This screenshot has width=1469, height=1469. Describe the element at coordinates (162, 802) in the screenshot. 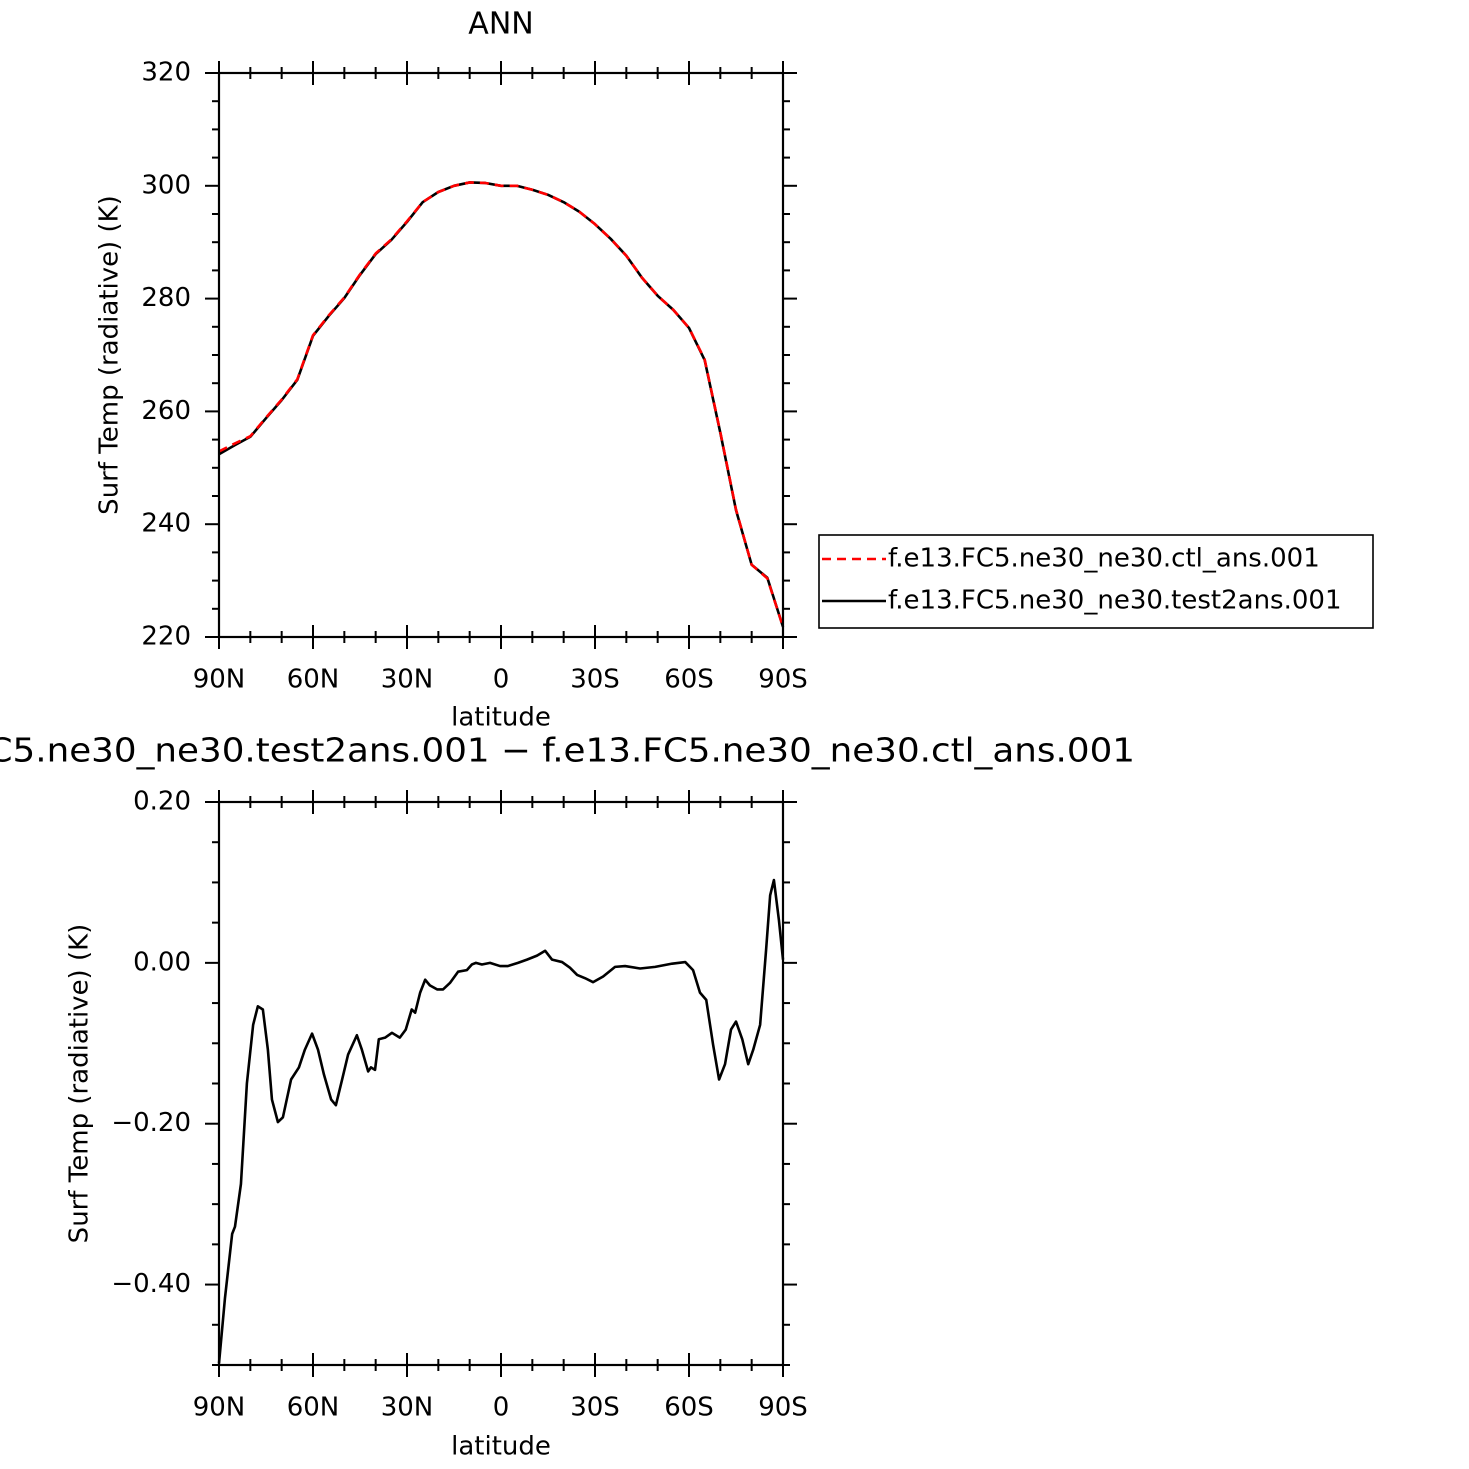

I see `y-tick-label: 0.20` at that location.